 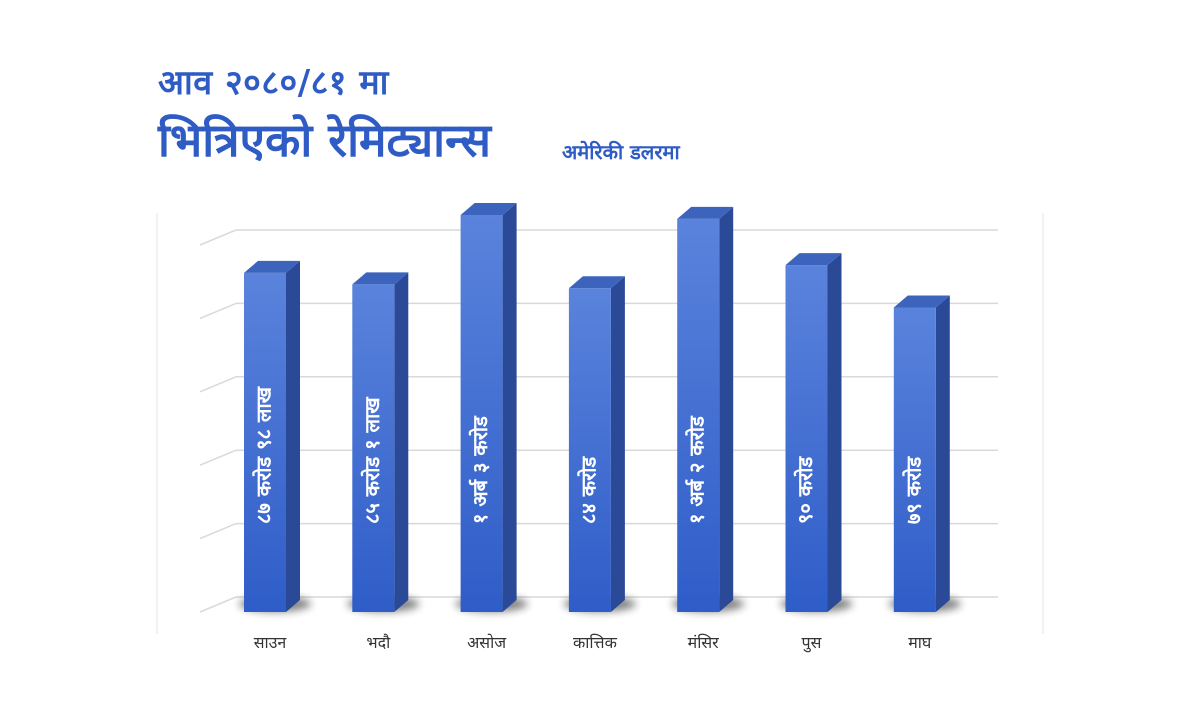 I want to click on bar-5: १ अर्ब २ करोड, so click(x=708, y=409).